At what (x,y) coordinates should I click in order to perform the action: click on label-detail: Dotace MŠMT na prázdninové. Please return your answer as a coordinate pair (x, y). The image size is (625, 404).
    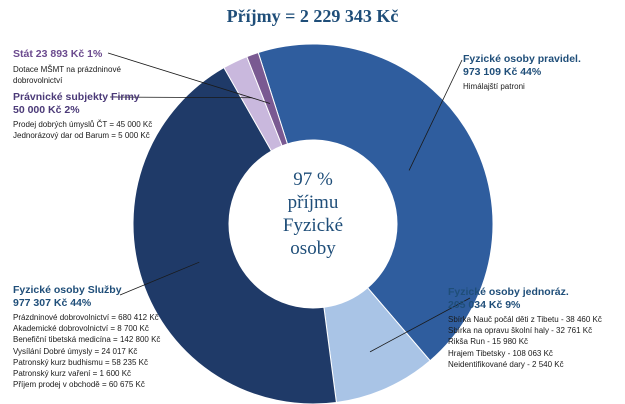
    Looking at the image, I should click on (67, 69).